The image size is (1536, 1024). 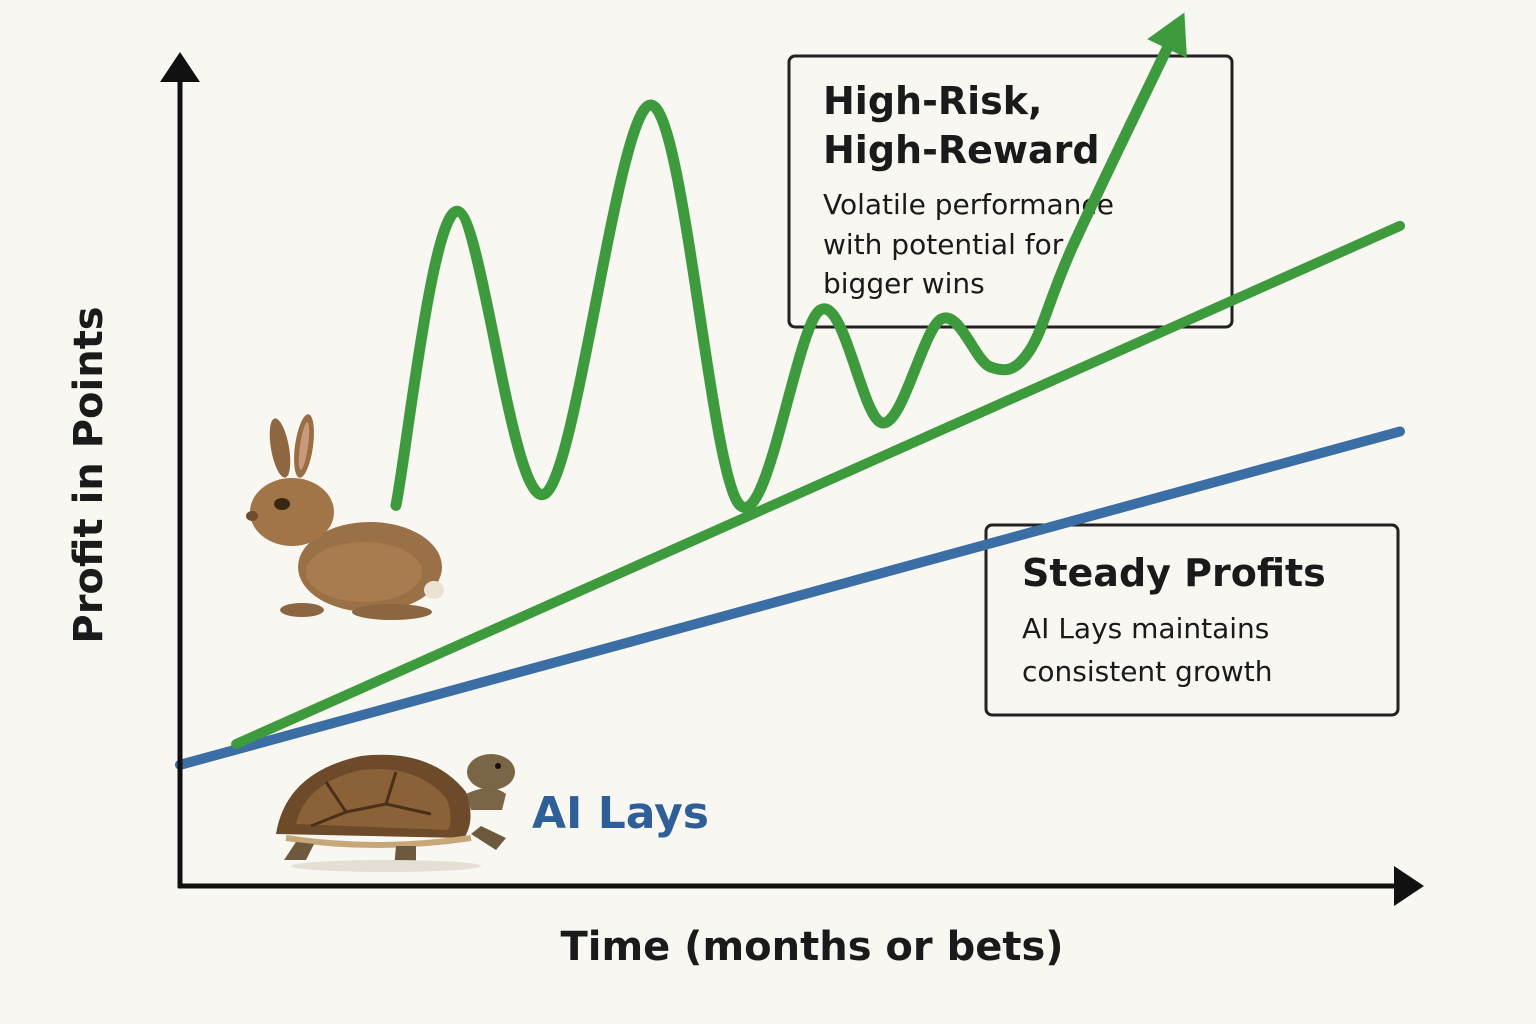 What do you see at coordinates (1147, 671) in the screenshot?
I see `steady-profits-body-line-2: consistent growth` at bounding box center [1147, 671].